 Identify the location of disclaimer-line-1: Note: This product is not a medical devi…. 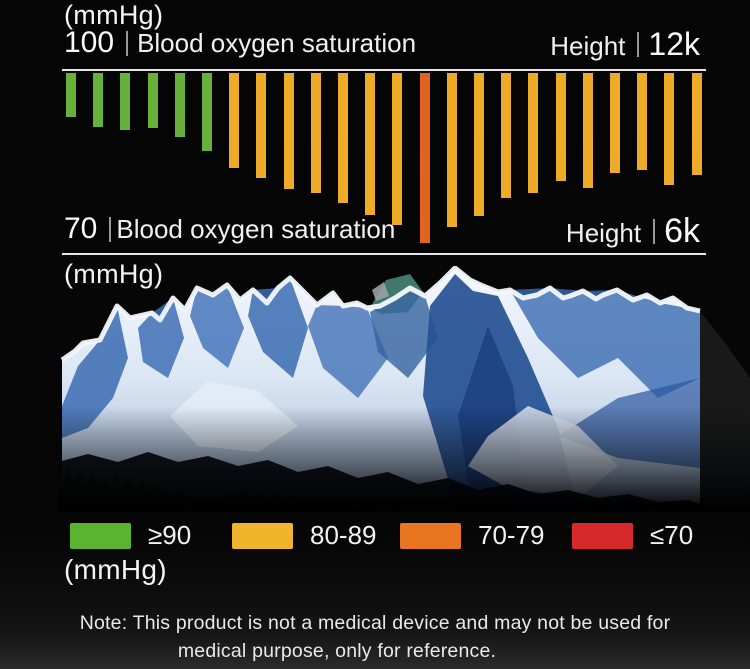
(375, 623).